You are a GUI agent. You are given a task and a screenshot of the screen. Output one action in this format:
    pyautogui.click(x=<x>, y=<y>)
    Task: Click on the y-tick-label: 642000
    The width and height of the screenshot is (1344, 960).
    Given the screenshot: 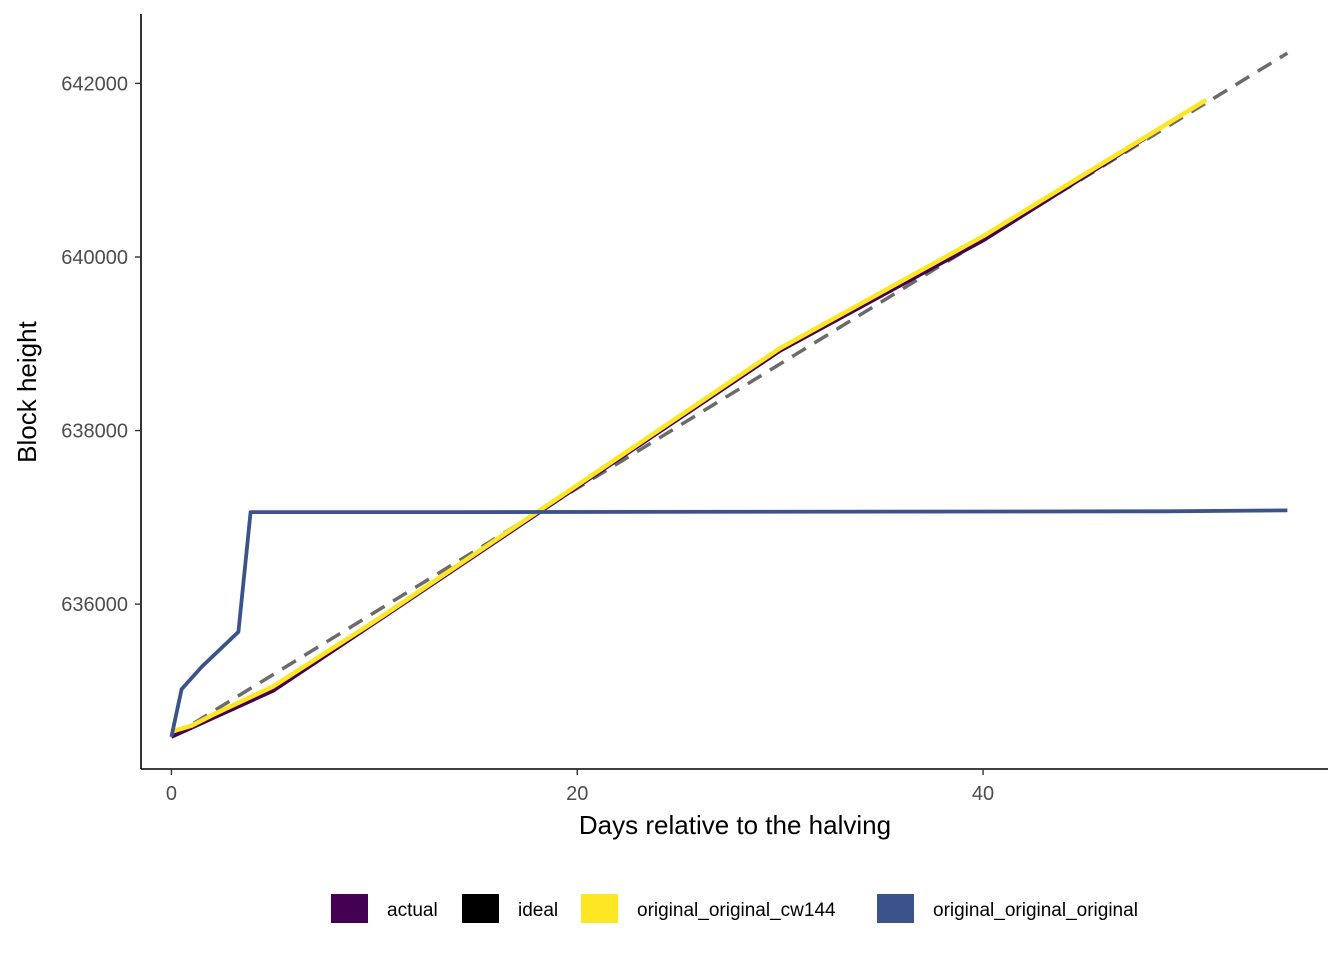 What is the action you would take?
    pyautogui.click(x=94, y=84)
    